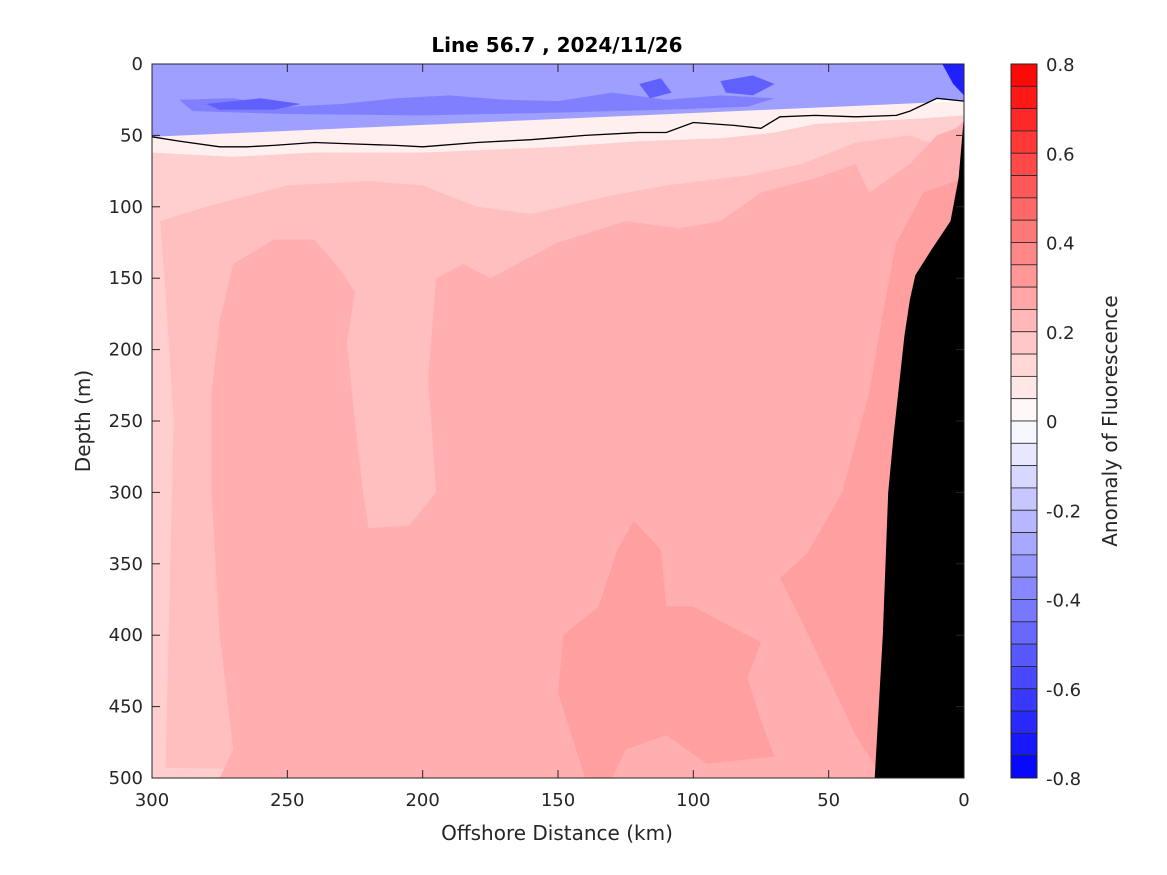 The height and width of the screenshot is (875, 1167). I want to click on x-tick-label: 250, so click(287, 800).